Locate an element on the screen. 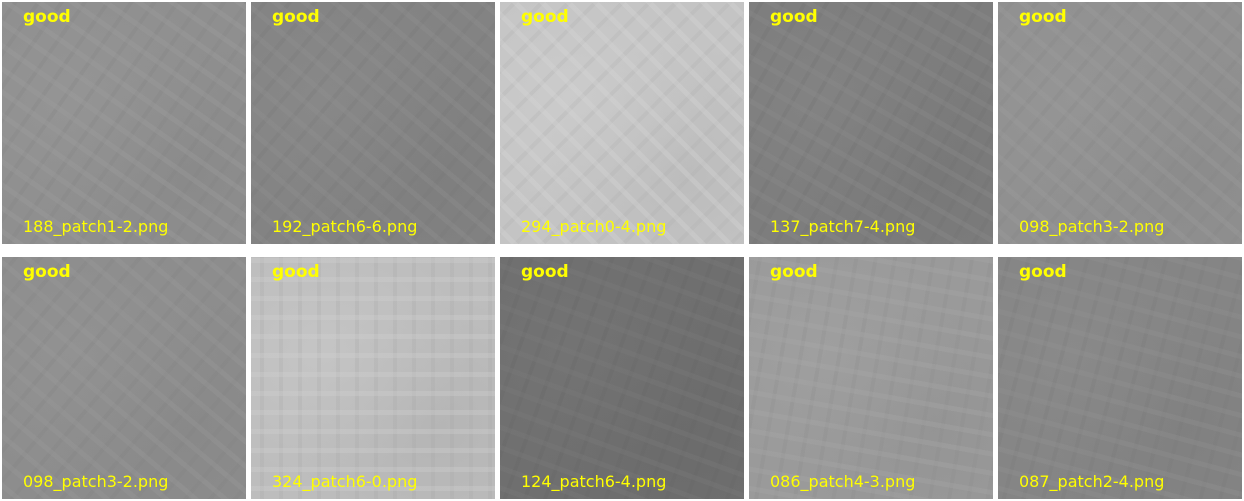 The image size is (1244, 501). filename-label: 087_patch2-4.png is located at coordinates (1092, 481).